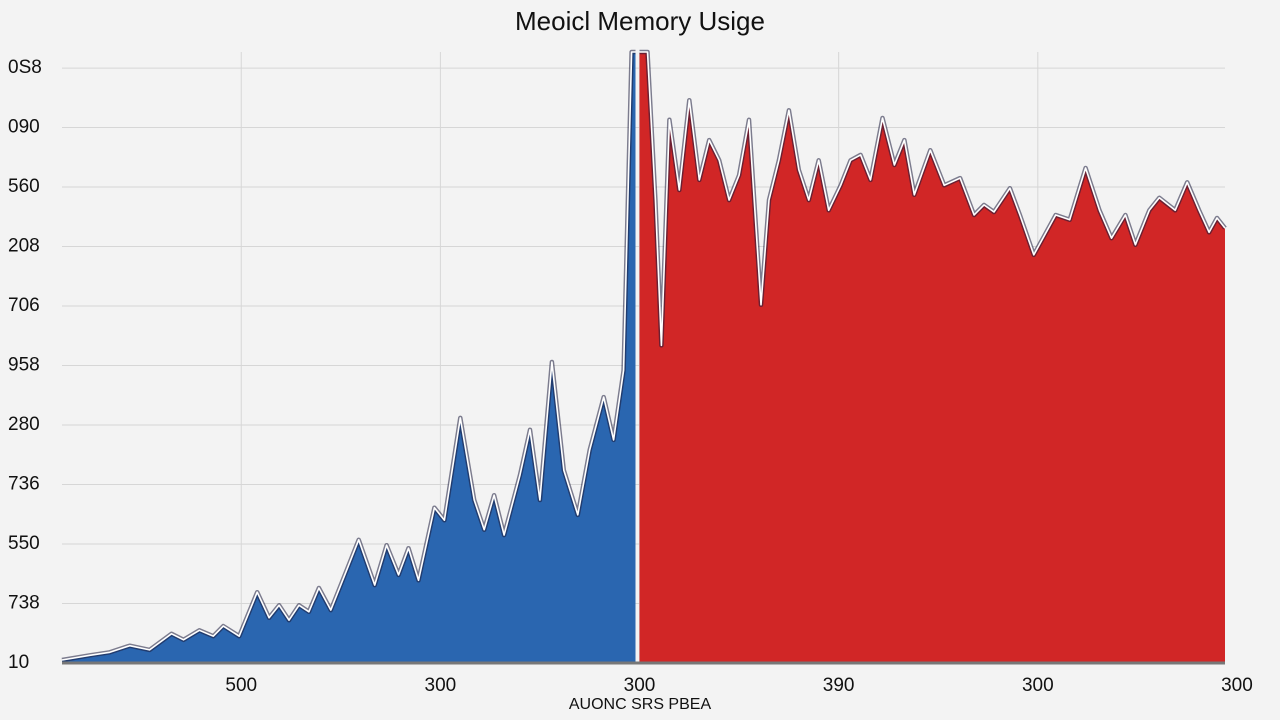 The width and height of the screenshot is (1280, 720). Describe the element at coordinates (24, 603) in the screenshot. I see `y-tick-label: 738` at that location.